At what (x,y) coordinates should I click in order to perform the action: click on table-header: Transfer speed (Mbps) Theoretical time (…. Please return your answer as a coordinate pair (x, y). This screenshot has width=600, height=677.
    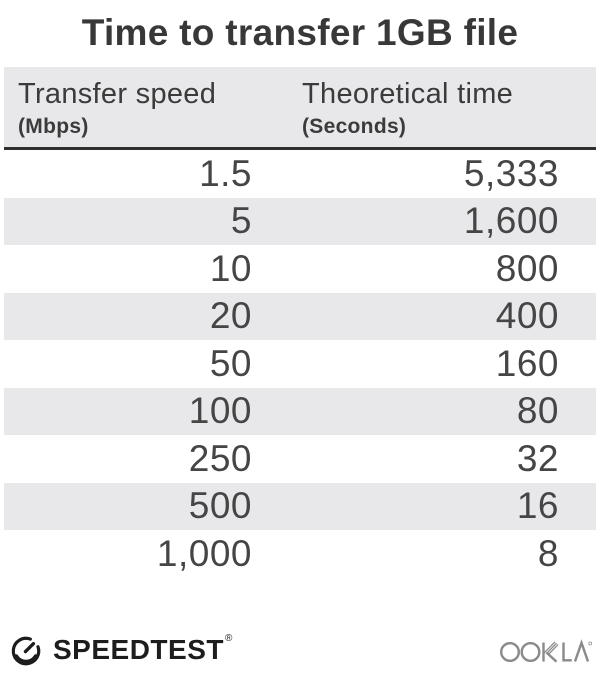
    Looking at the image, I should click on (300, 108).